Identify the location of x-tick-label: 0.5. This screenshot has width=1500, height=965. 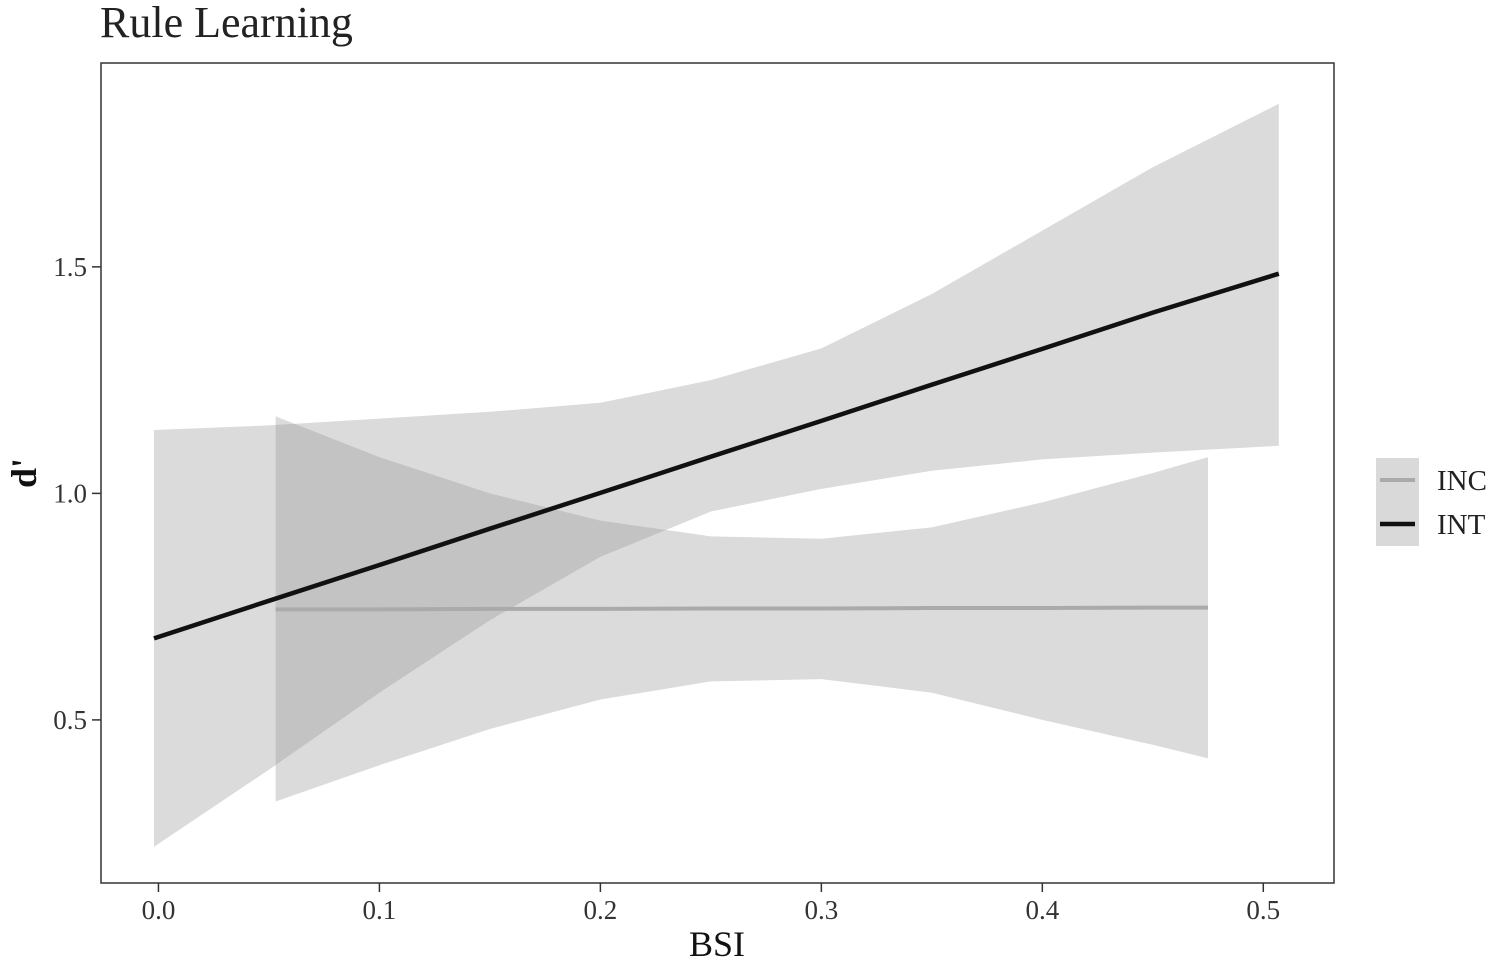
(1263, 910).